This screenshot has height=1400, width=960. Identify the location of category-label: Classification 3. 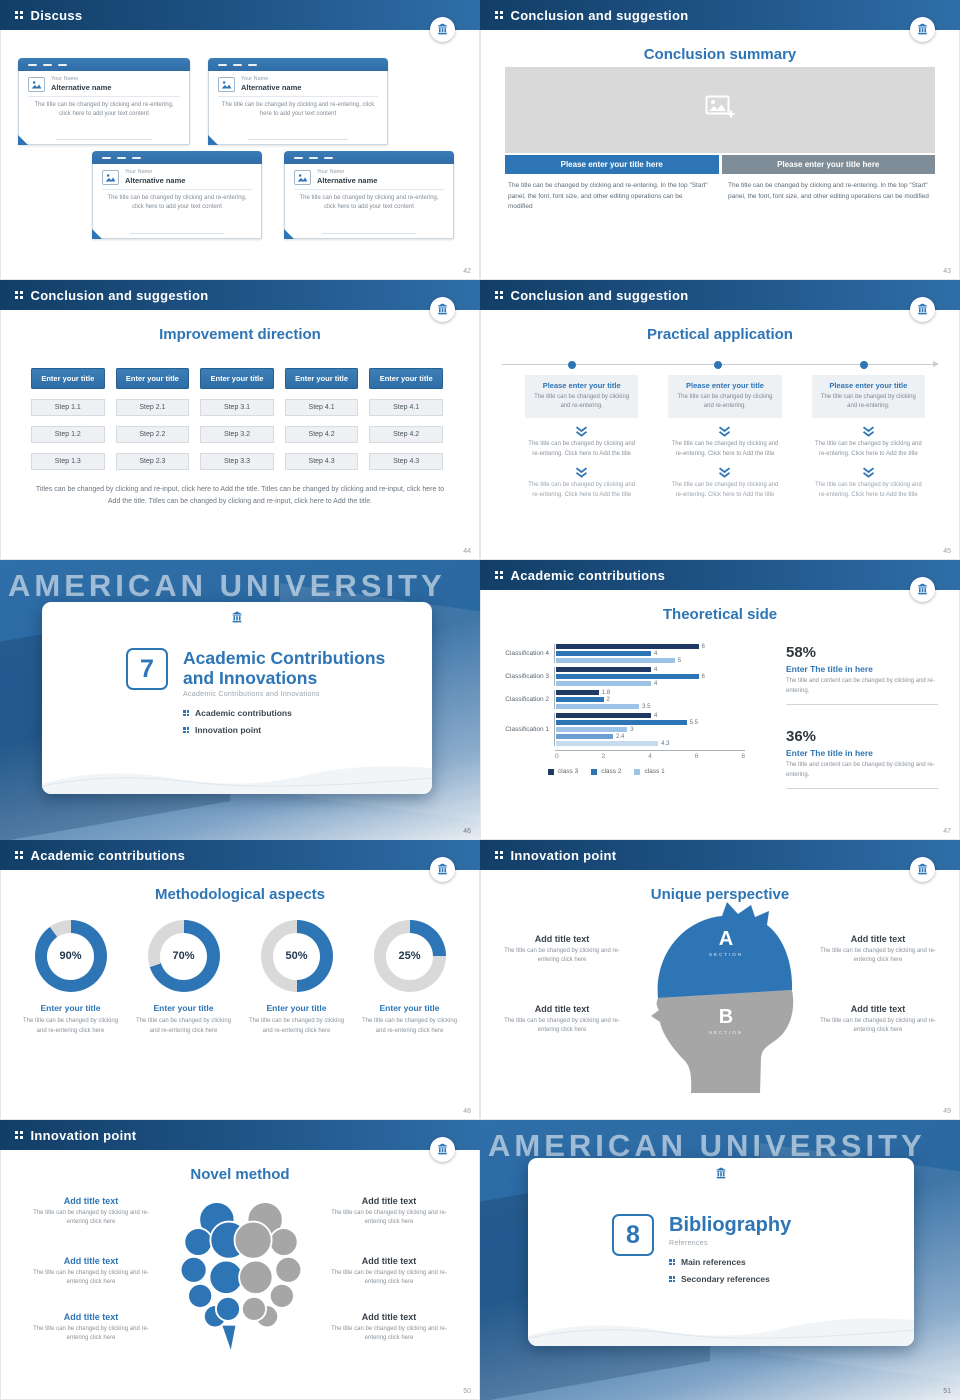
(527, 676).